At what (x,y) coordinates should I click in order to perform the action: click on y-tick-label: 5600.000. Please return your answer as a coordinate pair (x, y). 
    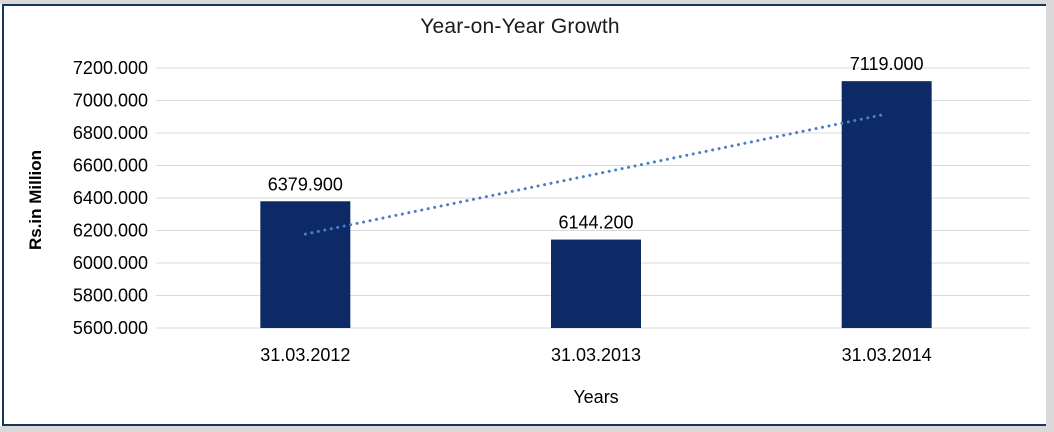
    Looking at the image, I should click on (110, 328).